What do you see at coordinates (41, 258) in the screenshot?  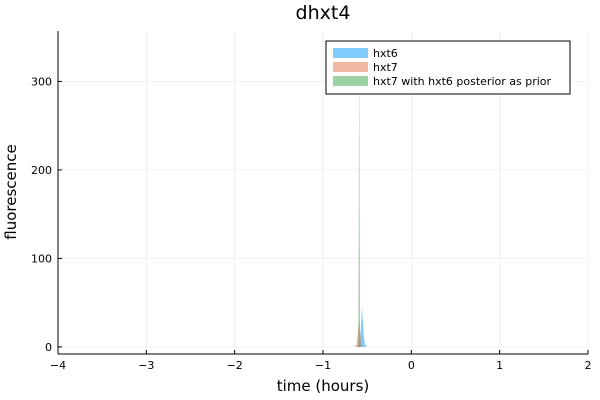 I see `y-tick-label: 100` at bounding box center [41, 258].